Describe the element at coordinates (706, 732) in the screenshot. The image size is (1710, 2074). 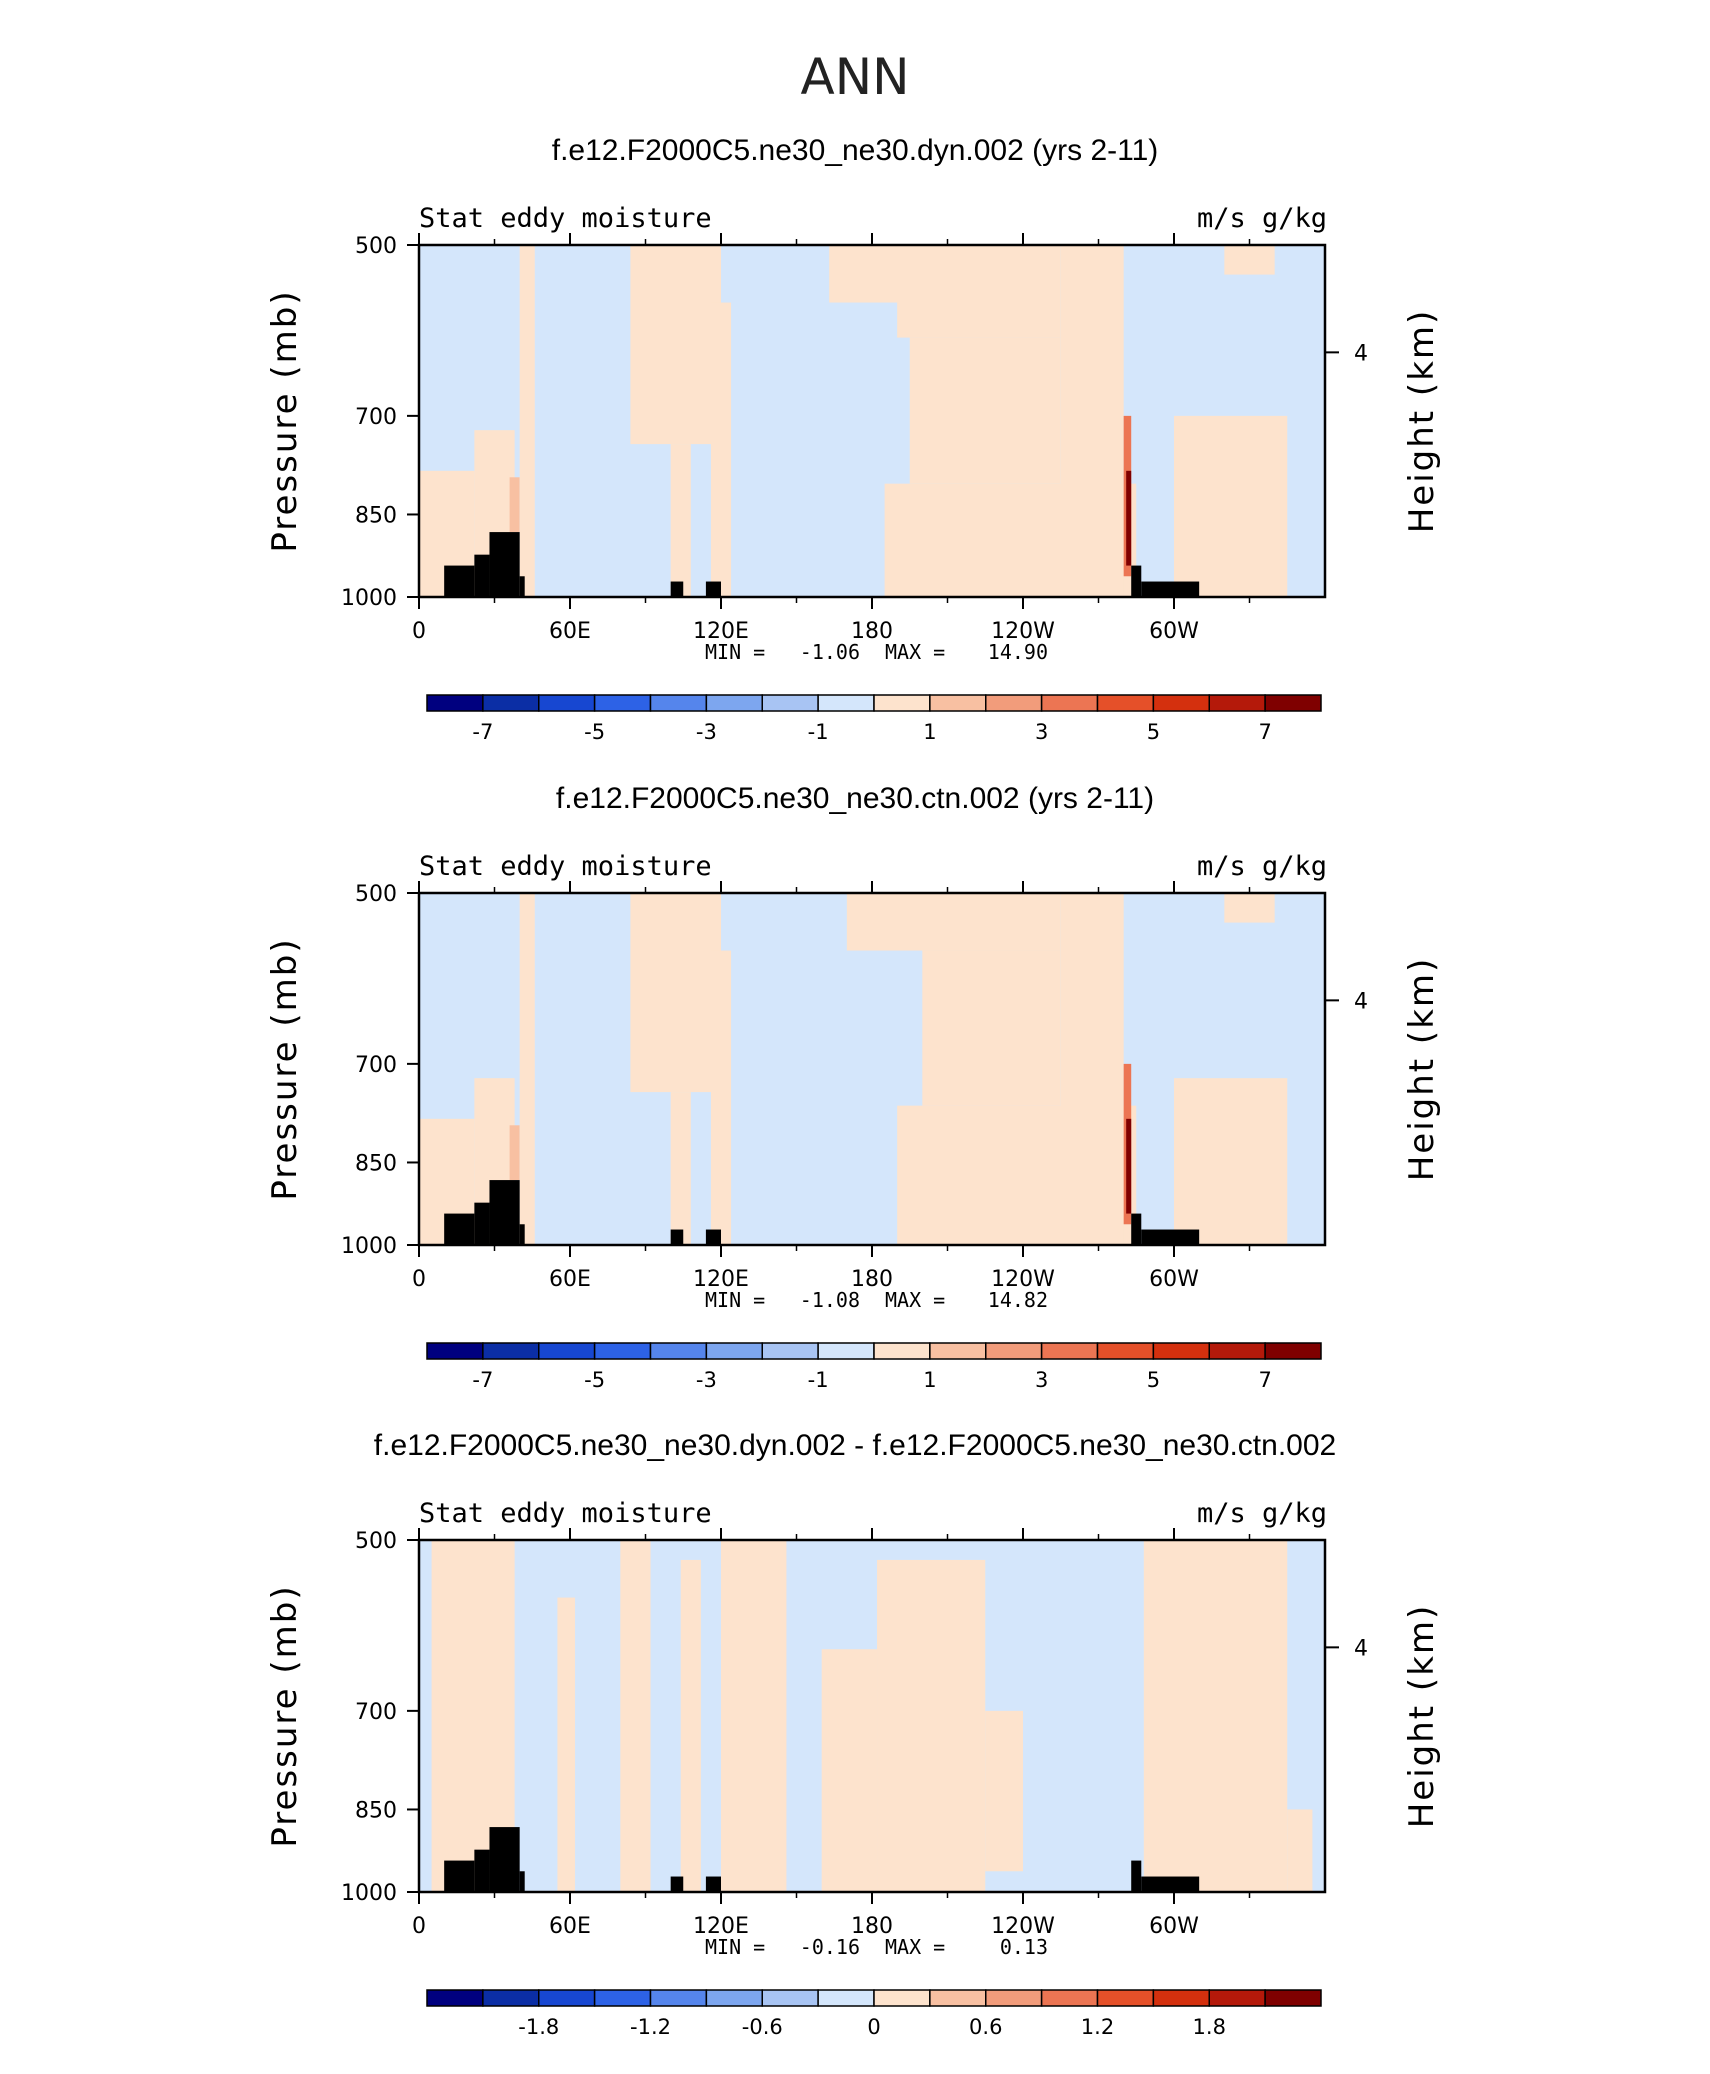
I see `colorbar-label: -3` at that location.